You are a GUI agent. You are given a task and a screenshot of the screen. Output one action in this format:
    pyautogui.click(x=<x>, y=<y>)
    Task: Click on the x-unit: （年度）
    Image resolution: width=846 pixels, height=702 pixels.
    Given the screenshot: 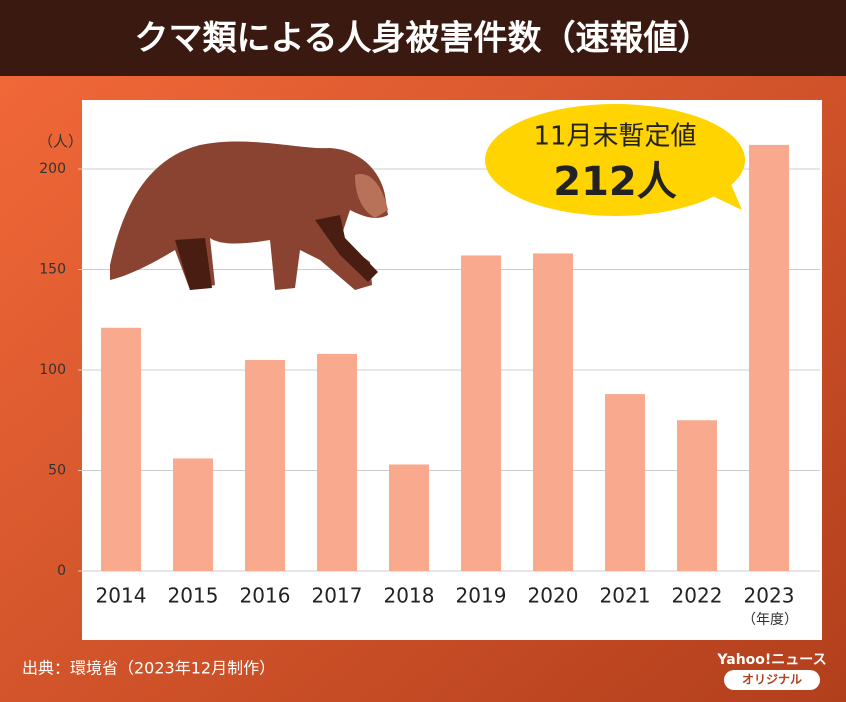 What is the action you would take?
    pyautogui.click(x=770, y=620)
    